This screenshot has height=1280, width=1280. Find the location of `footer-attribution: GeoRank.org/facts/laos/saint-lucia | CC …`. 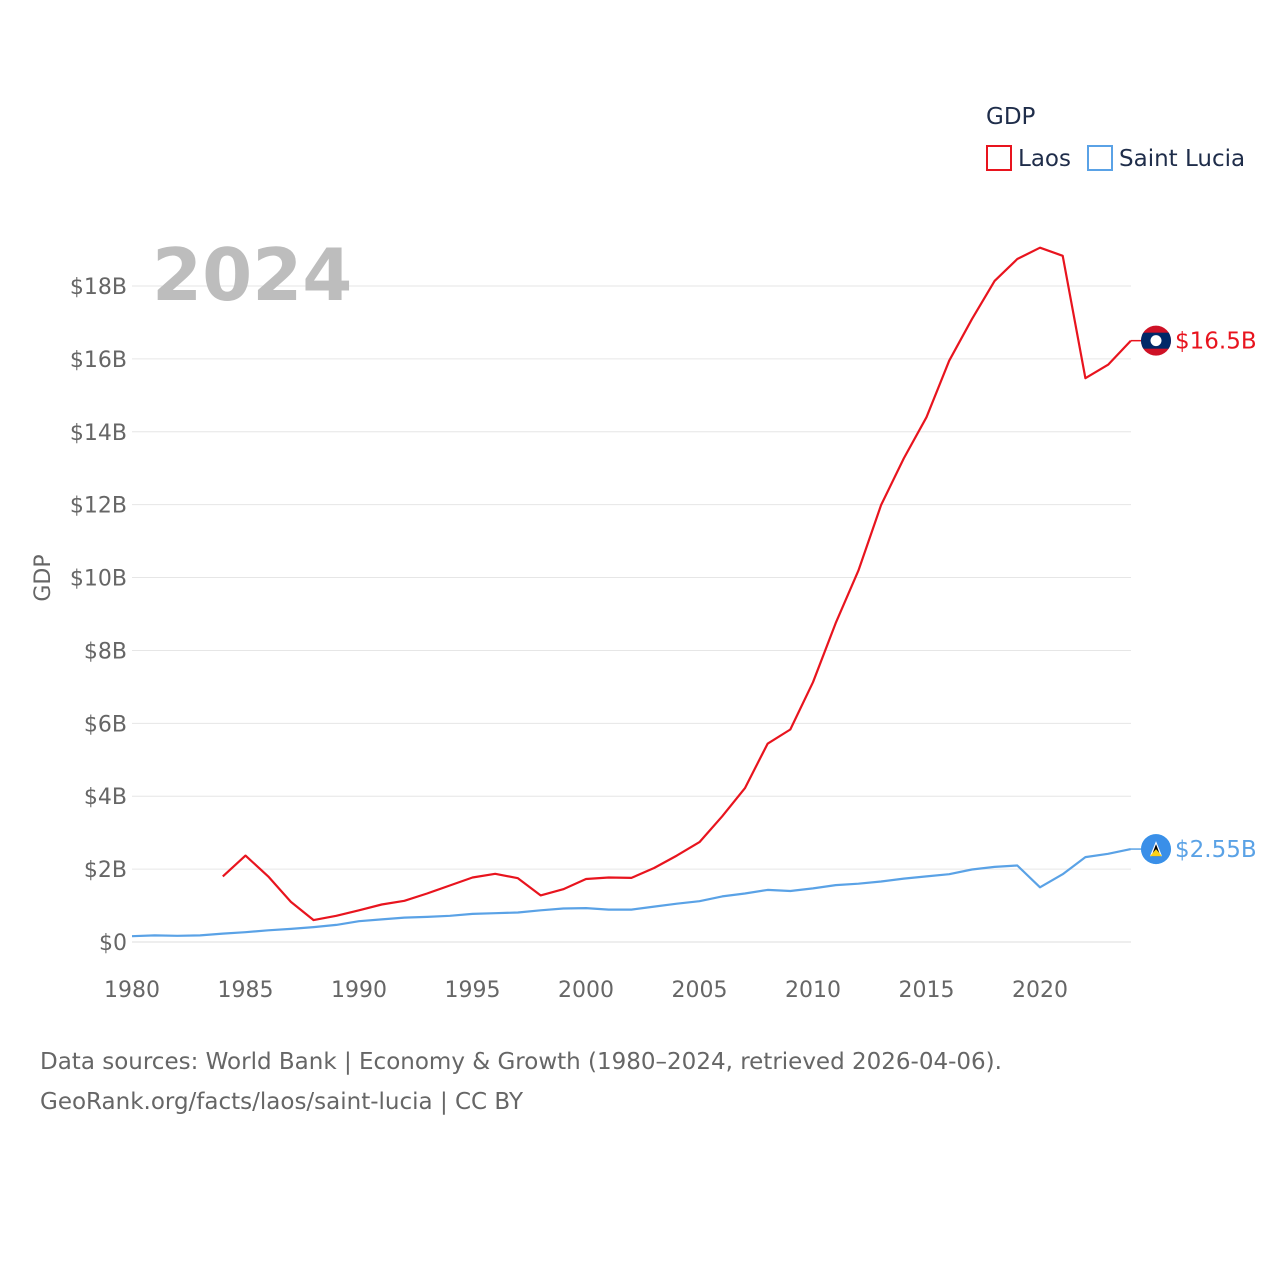

footer-attribution: GeoRank.org/facts/laos/saint-lucia | CC … is located at coordinates (281, 1102).